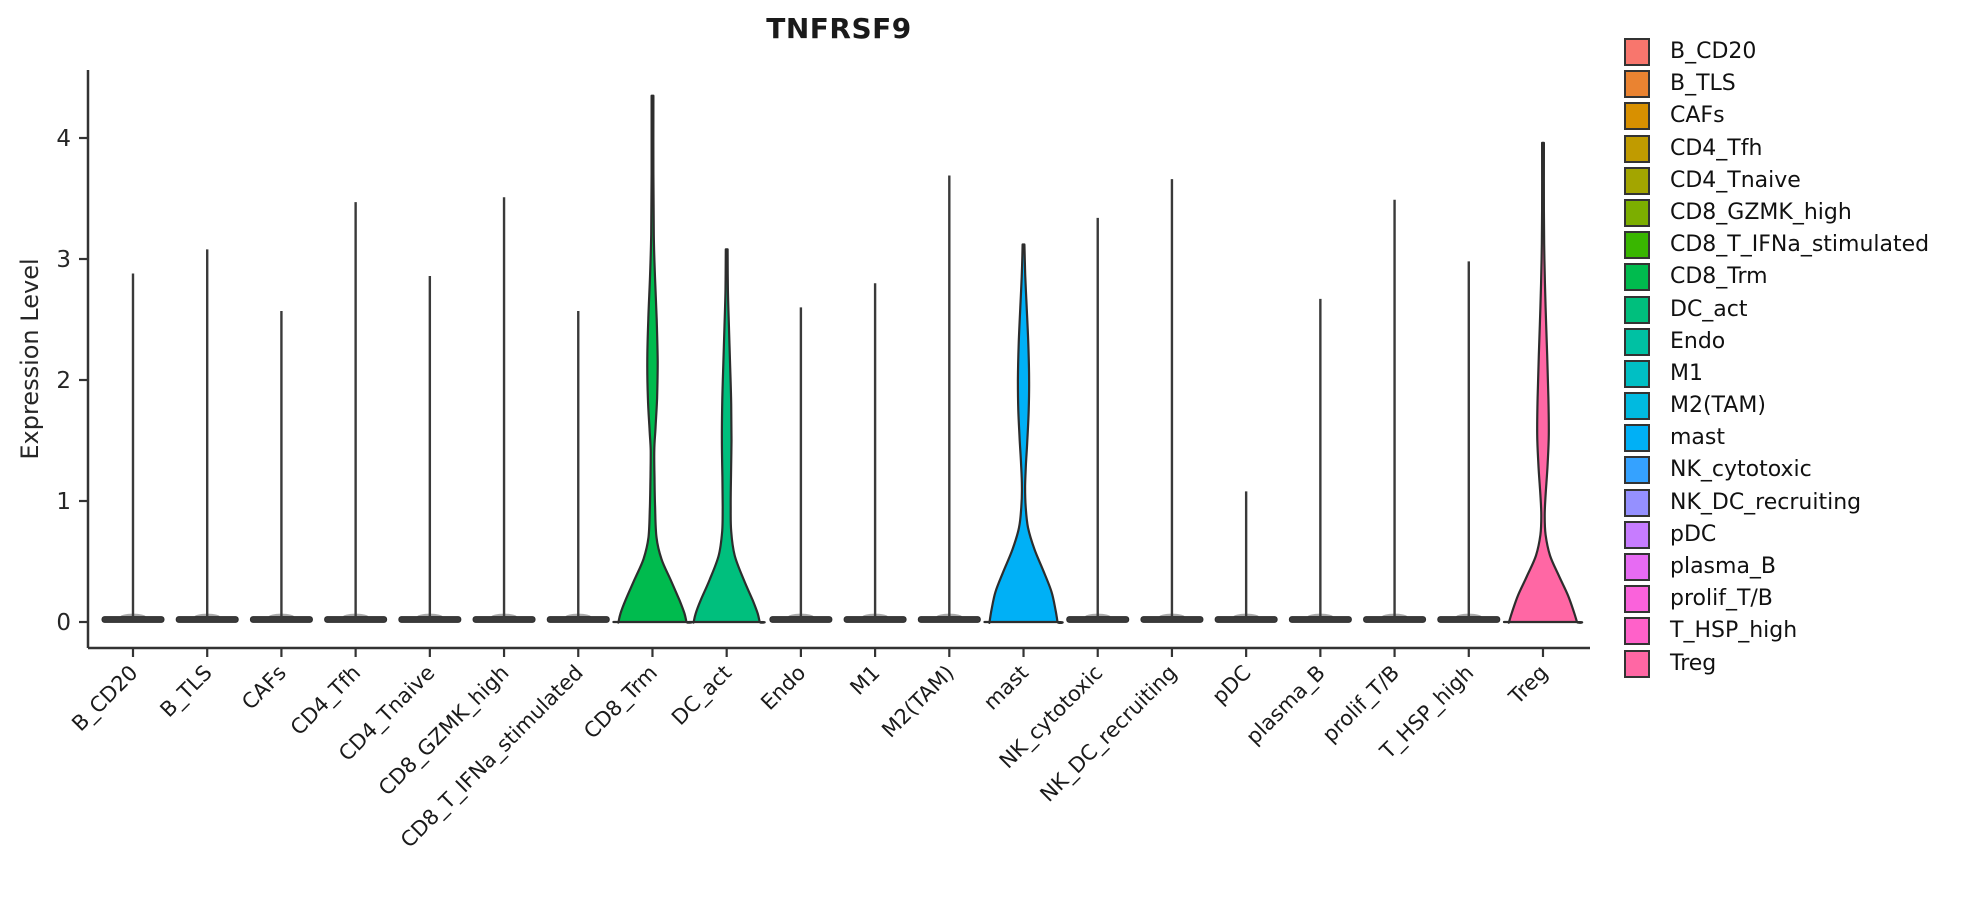  Describe the element at coordinates (1776, 599) in the screenshot. I see `legend-item: prolif_T/B` at that location.